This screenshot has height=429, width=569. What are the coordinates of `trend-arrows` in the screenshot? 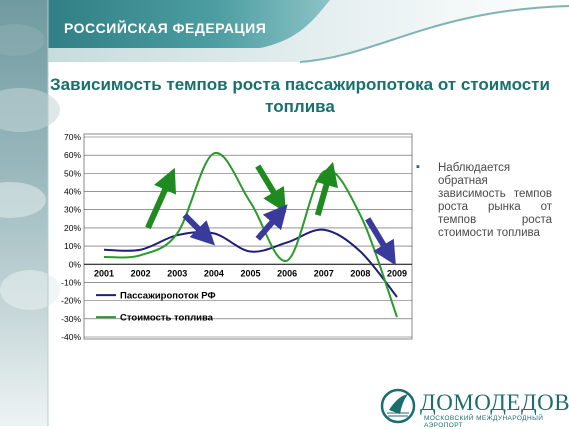 It's located at (270, 213).